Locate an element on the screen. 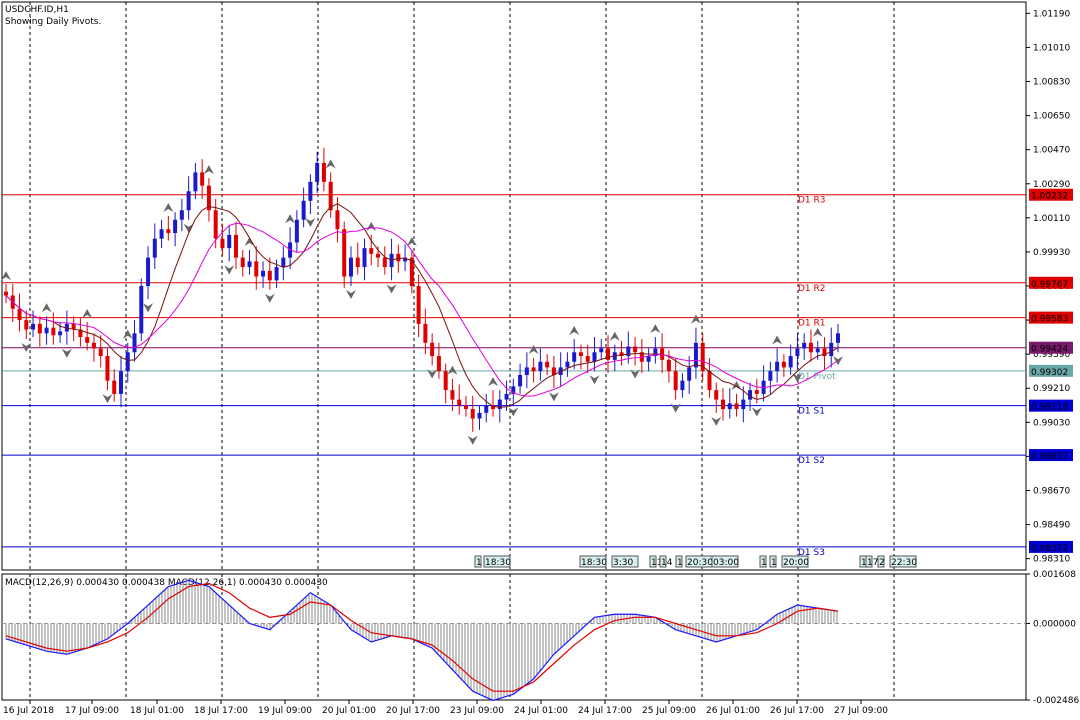 The image size is (1080, 720). session-marker-label: 18:30 is located at coordinates (594, 563).